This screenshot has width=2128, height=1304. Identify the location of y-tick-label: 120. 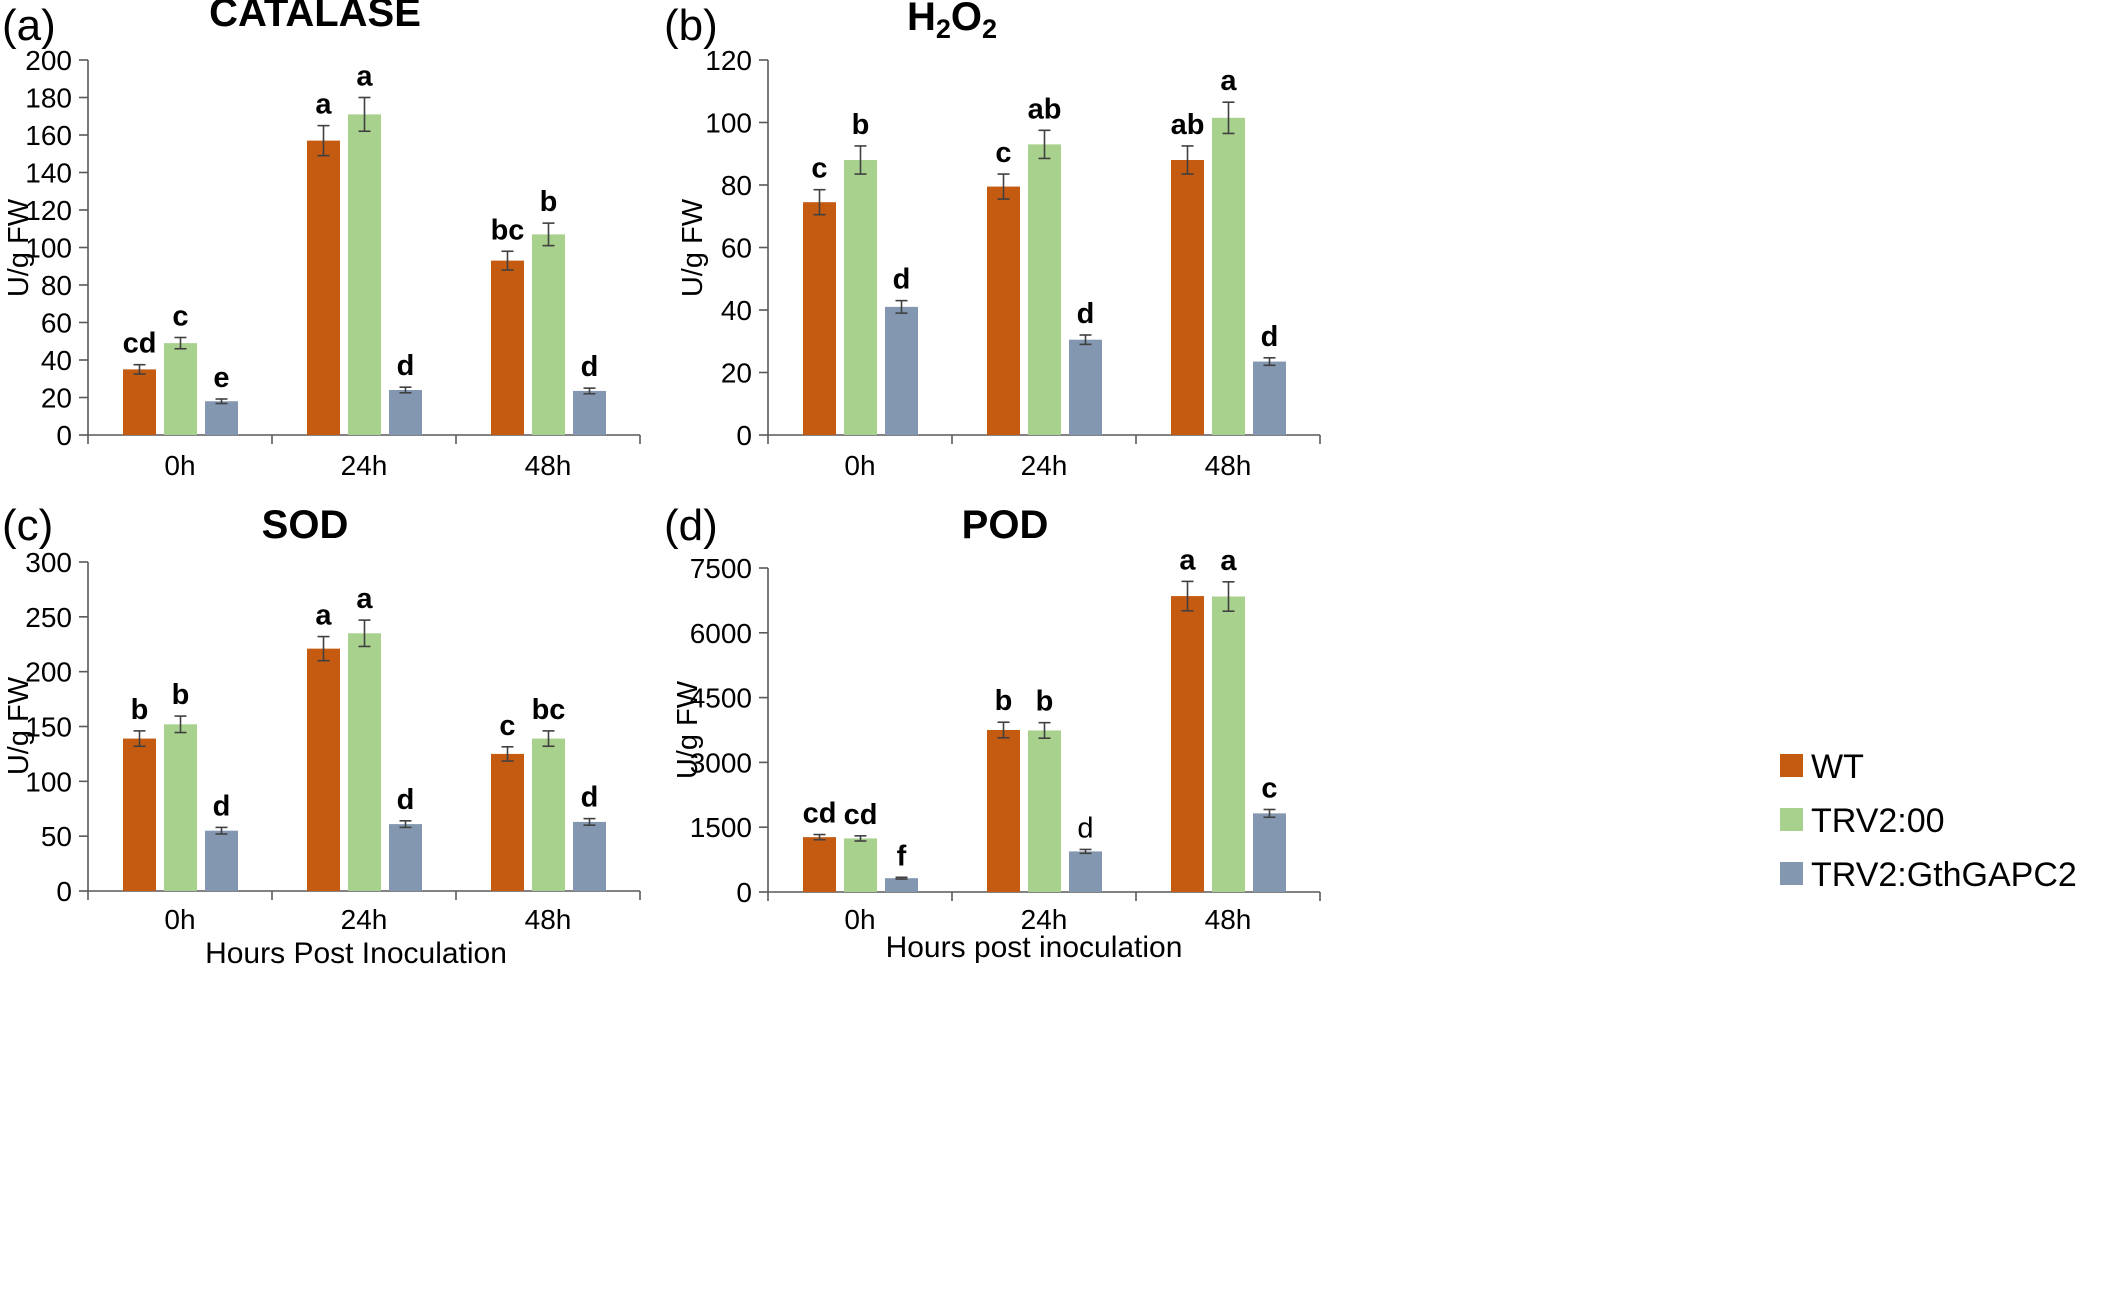
(728, 60).